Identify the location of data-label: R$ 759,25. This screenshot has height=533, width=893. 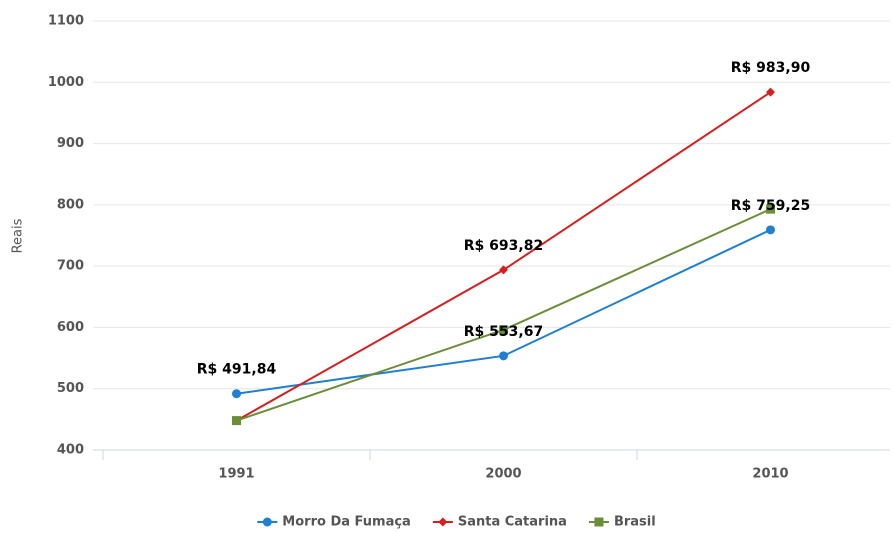
(770, 206).